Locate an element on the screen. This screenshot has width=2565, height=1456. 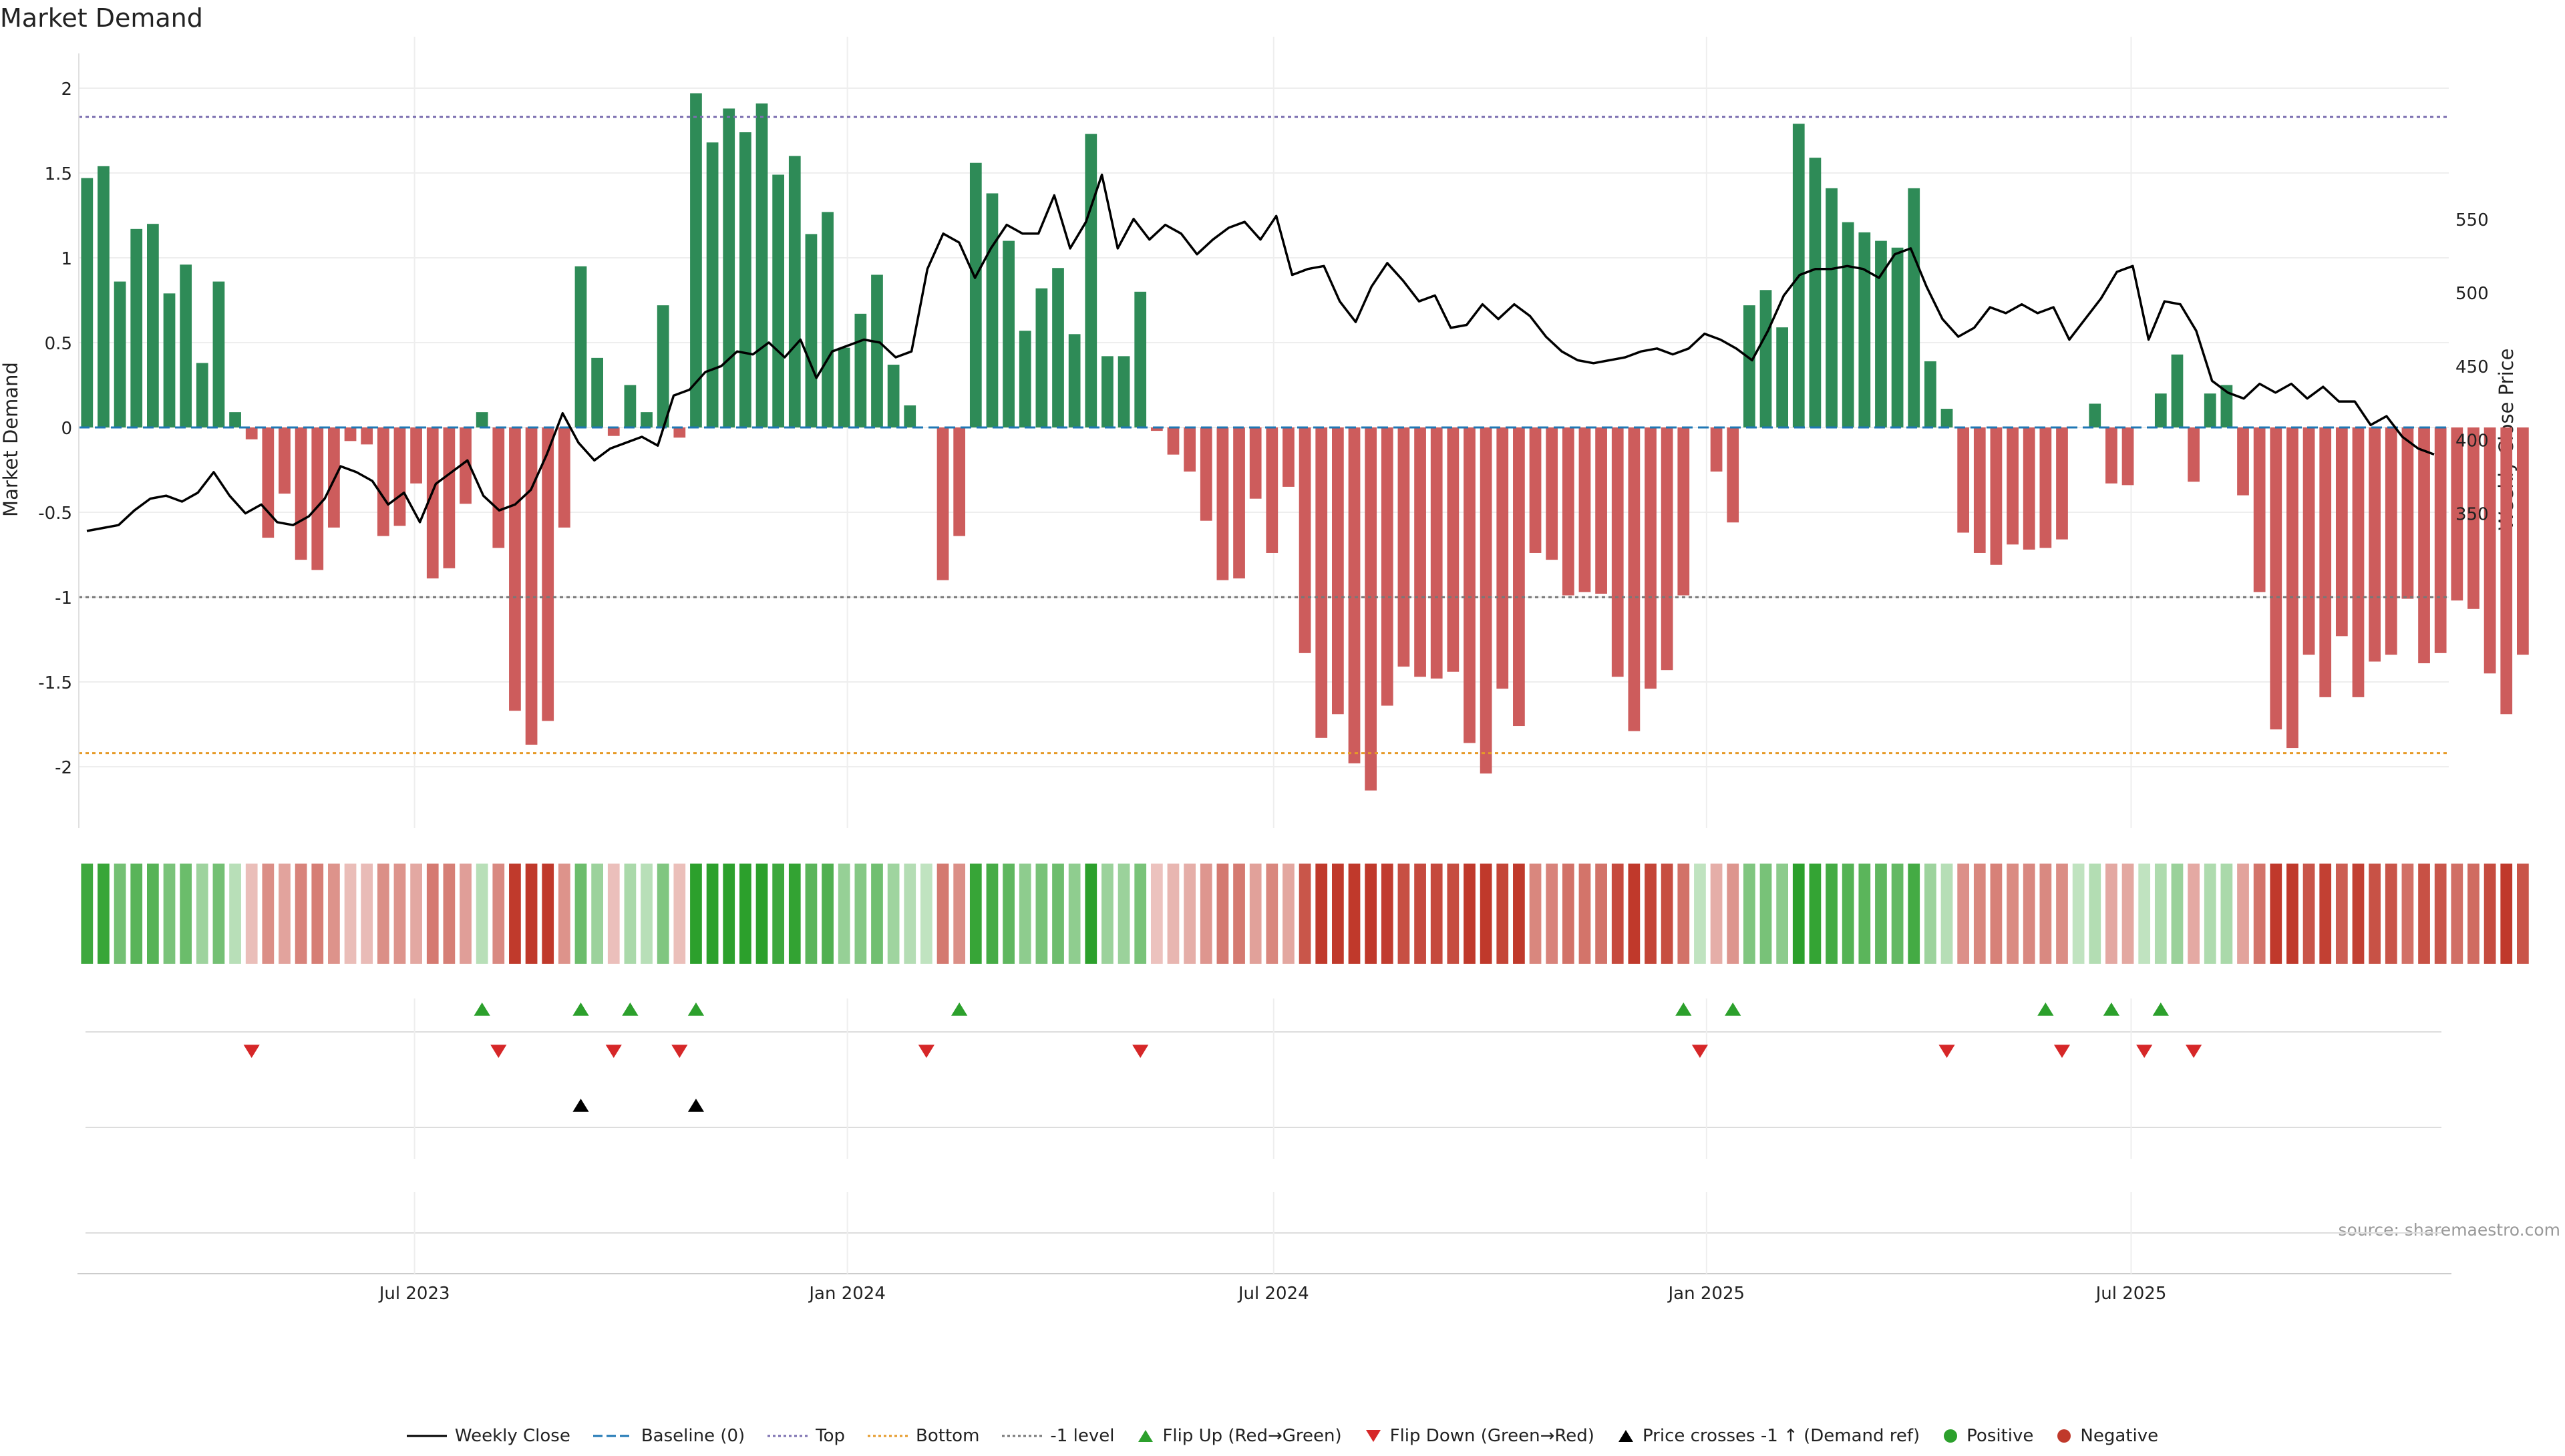
price-cross-marker is located at coordinates (580, 1106).